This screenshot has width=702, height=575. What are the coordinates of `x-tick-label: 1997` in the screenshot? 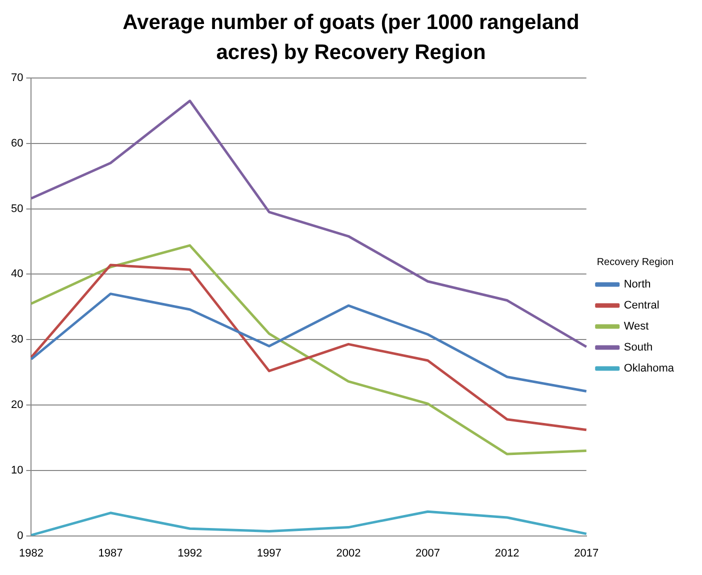 It's located at (269, 553).